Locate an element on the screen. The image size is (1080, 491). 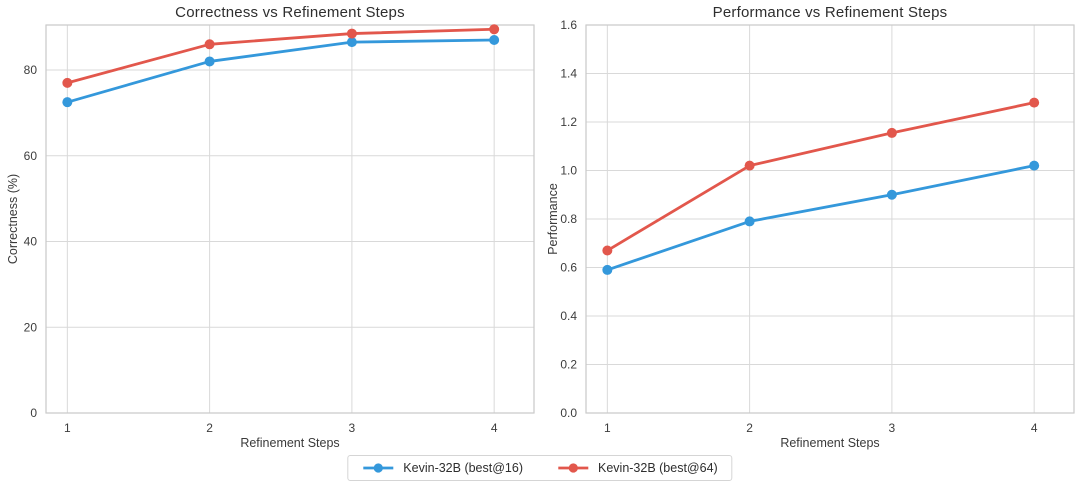
svg-text: 1.0 is located at coordinates (568, 171).